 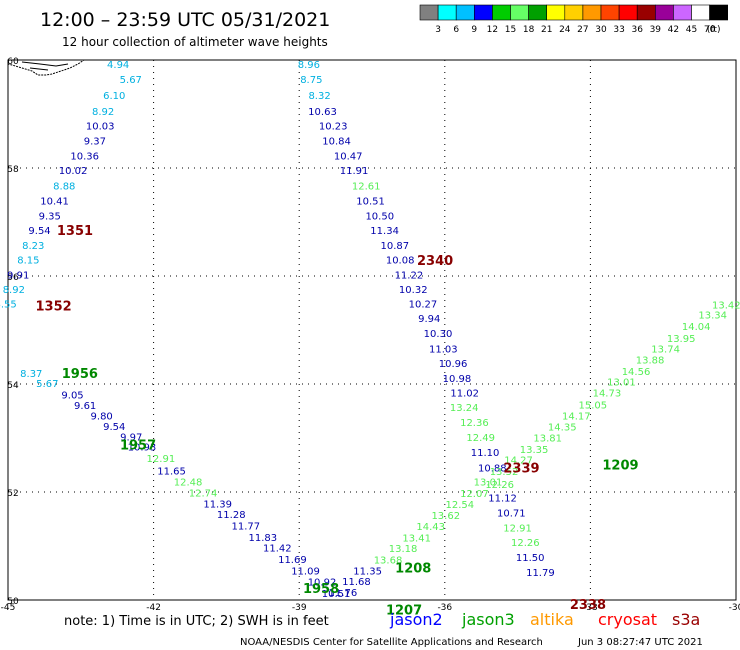 What do you see at coordinates (521, 469) in the screenshot?
I see `time-label: 2339` at bounding box center [521, 469].